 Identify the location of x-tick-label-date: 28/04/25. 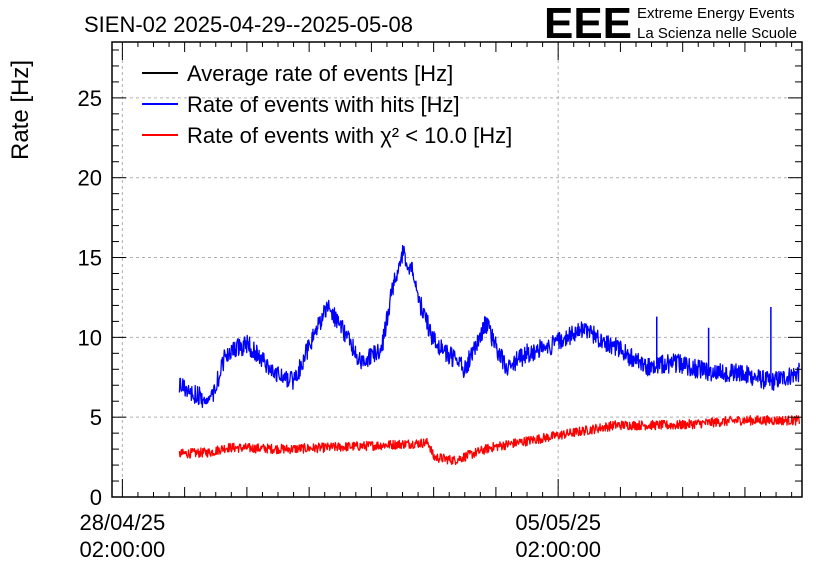
(123, 522).